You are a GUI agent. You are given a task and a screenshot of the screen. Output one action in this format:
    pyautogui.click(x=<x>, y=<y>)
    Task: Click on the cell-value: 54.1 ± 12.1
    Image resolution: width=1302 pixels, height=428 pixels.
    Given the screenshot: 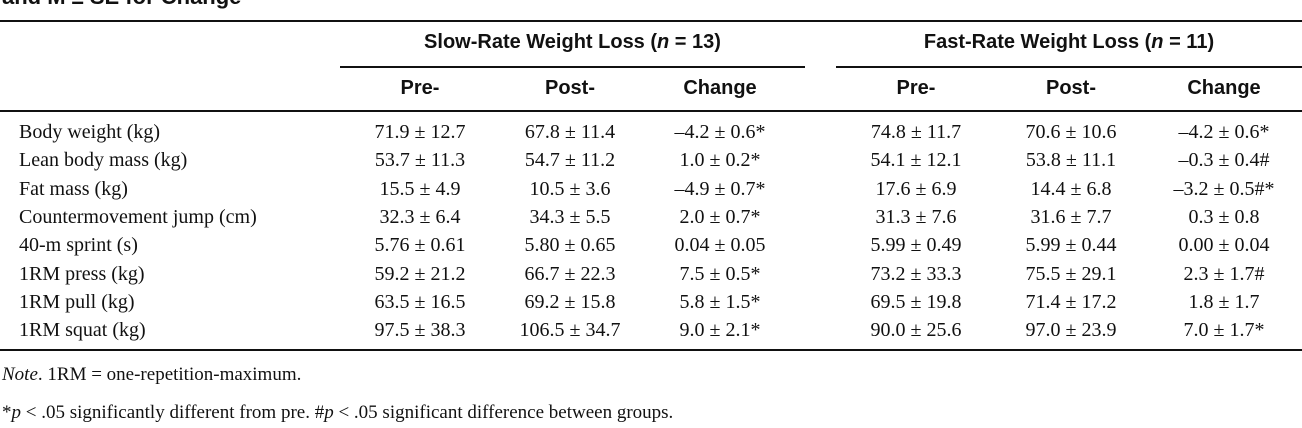 What is the action you would take?
    pyautogui.click(x=916, y=160)
    